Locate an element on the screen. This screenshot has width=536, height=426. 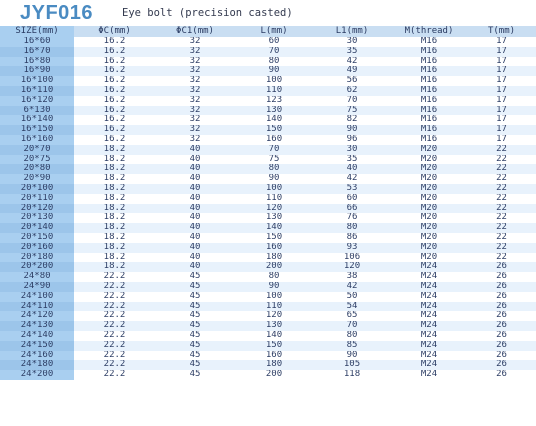
cell-l1: 93 is located at coordinates (352, 247).